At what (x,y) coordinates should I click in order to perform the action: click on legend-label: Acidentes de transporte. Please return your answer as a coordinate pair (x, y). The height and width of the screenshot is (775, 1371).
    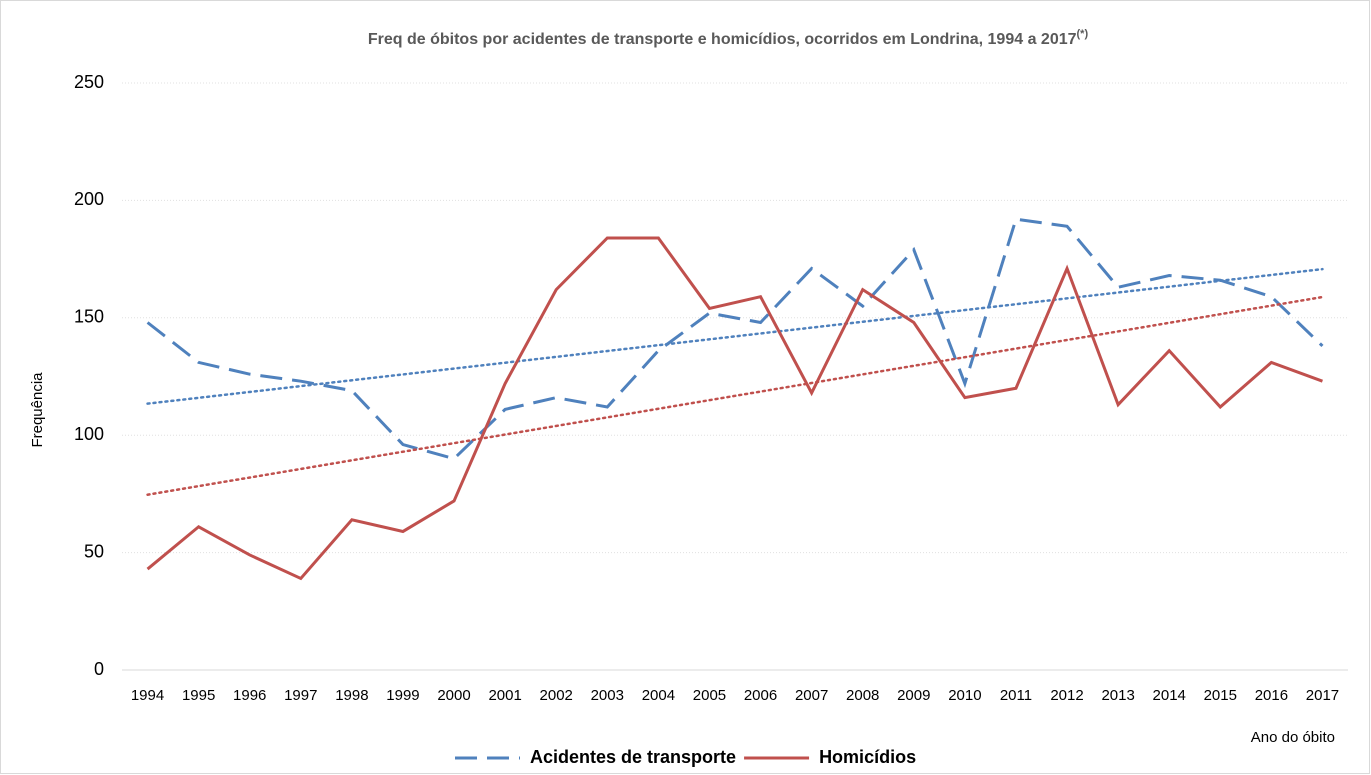
    Looking at the image, I should click on (633, 757).